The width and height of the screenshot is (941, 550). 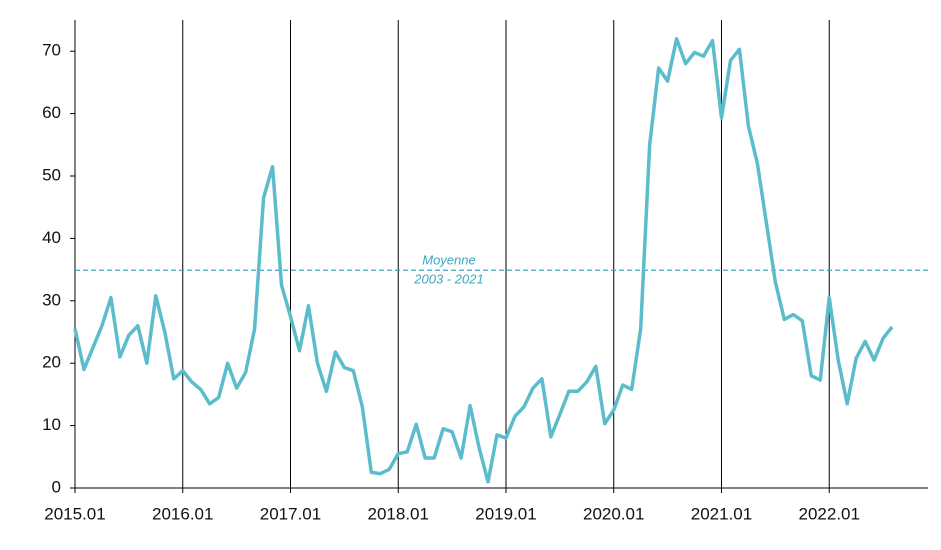 I want to click on y-tick-label: 10, so click(x=51, y=424).